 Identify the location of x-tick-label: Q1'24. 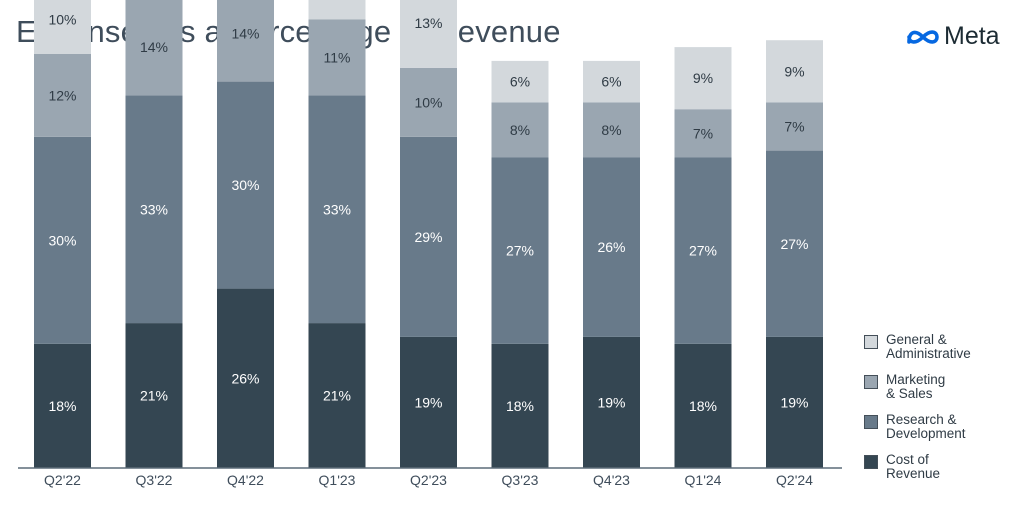
(703, 480).